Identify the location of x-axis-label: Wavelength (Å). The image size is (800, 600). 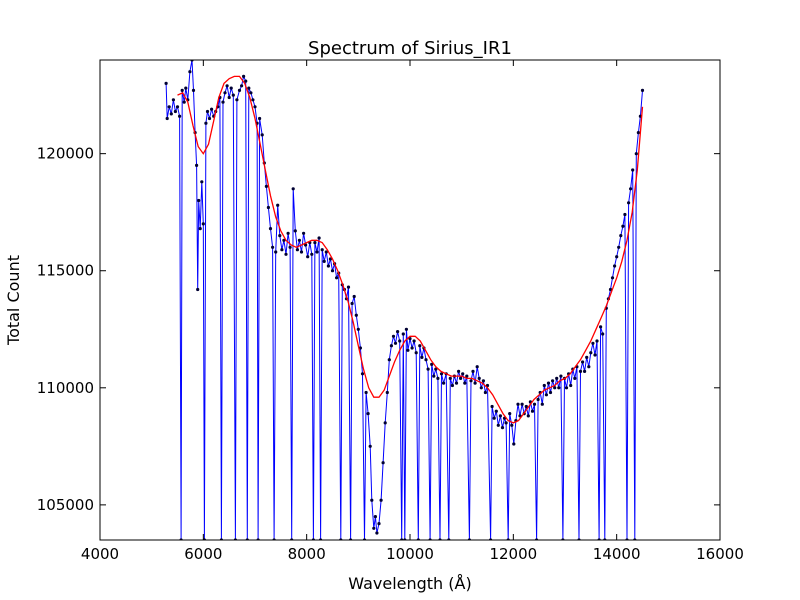
(409, 583).